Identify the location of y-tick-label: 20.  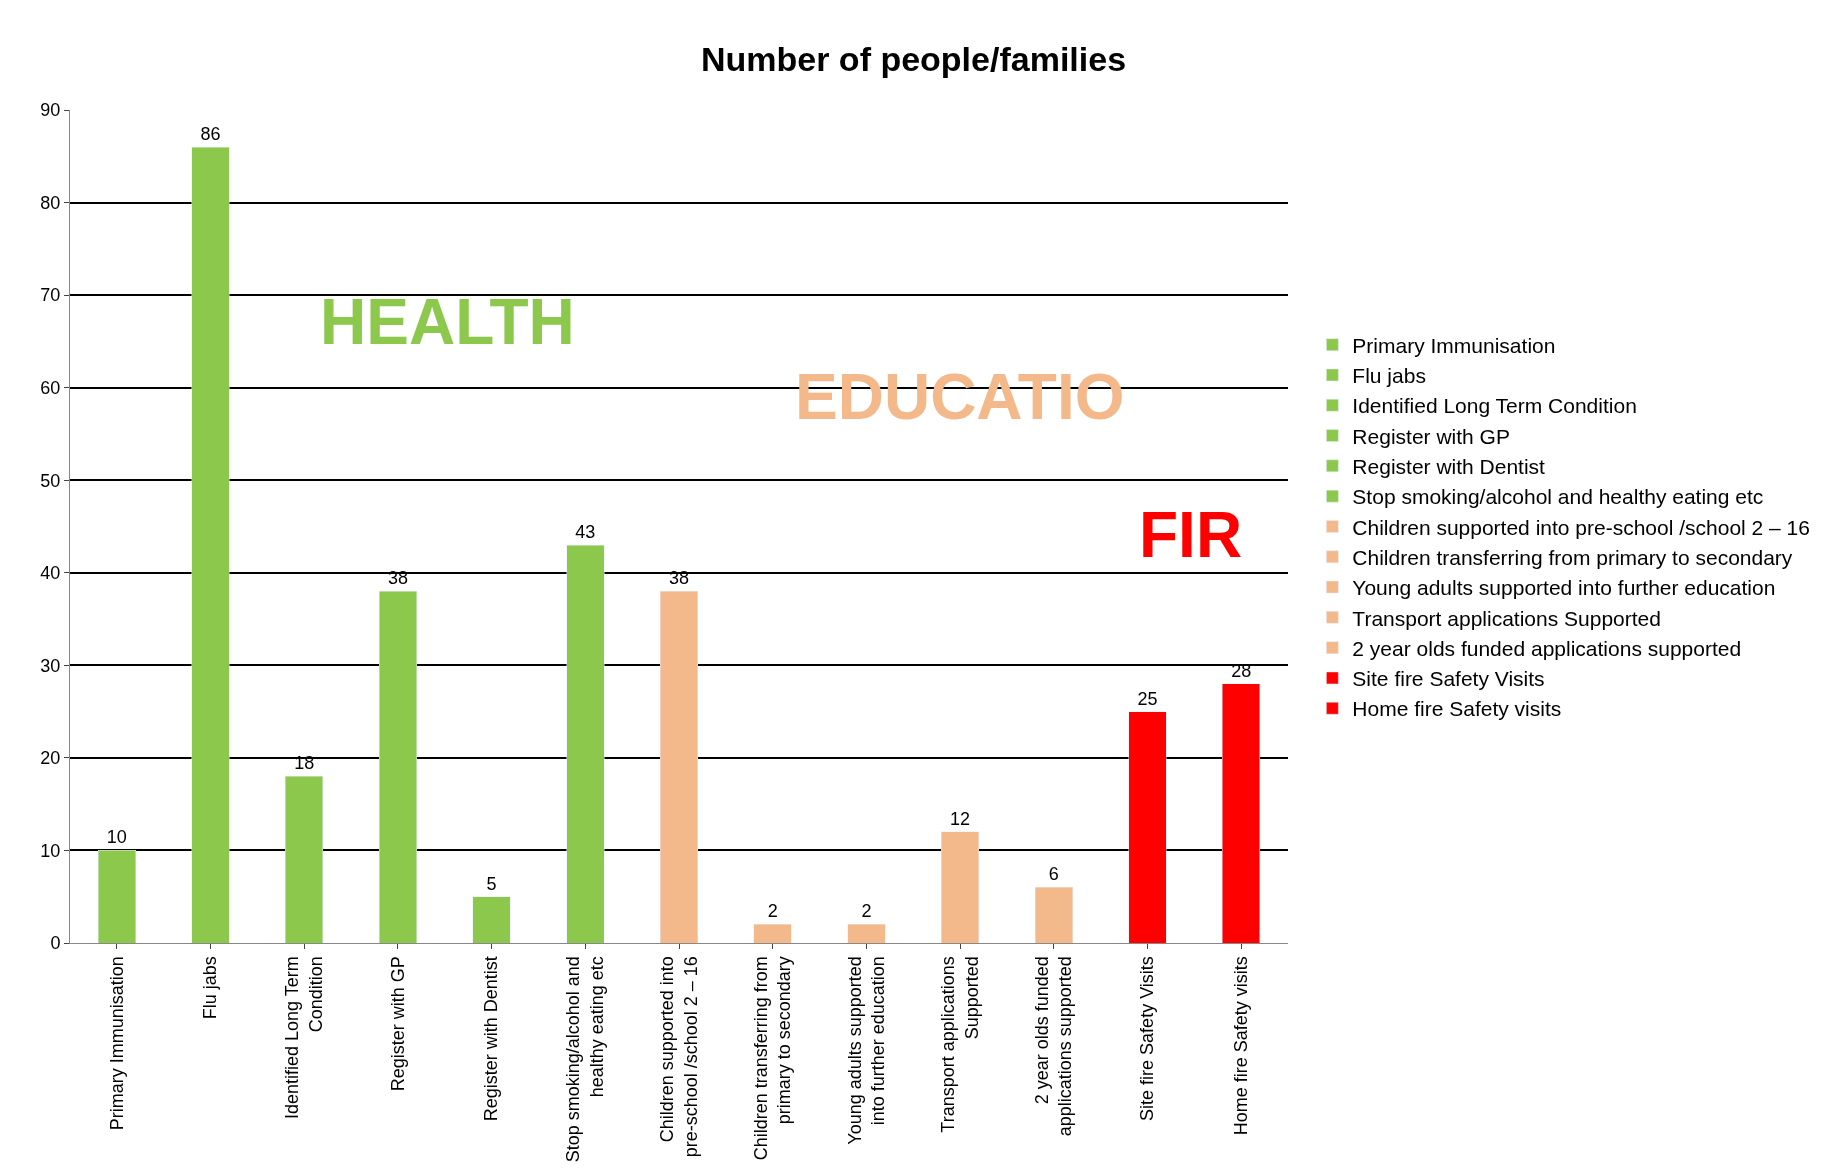
(50, 758).